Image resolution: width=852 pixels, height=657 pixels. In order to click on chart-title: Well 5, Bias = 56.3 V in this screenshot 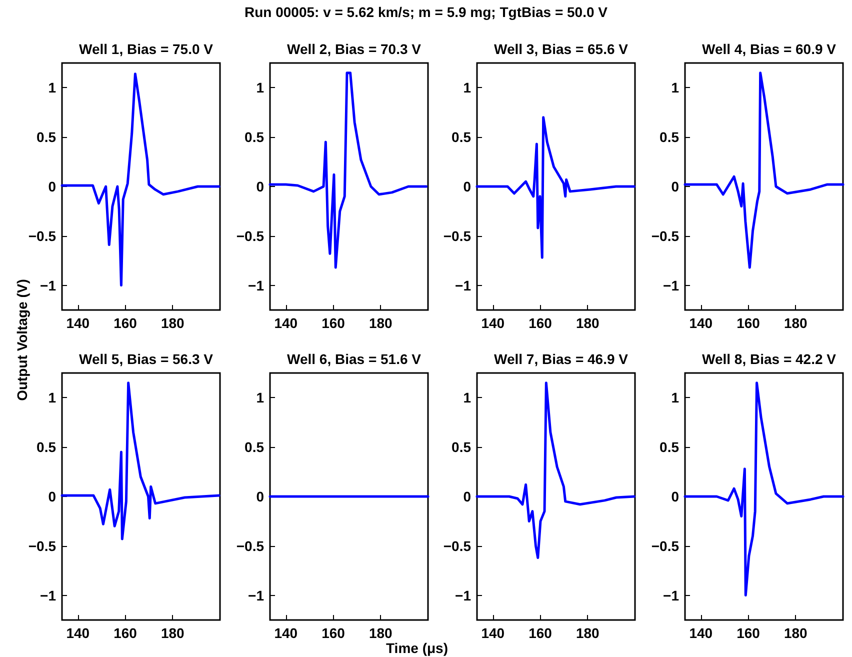, I will do `click(146, 359)`.